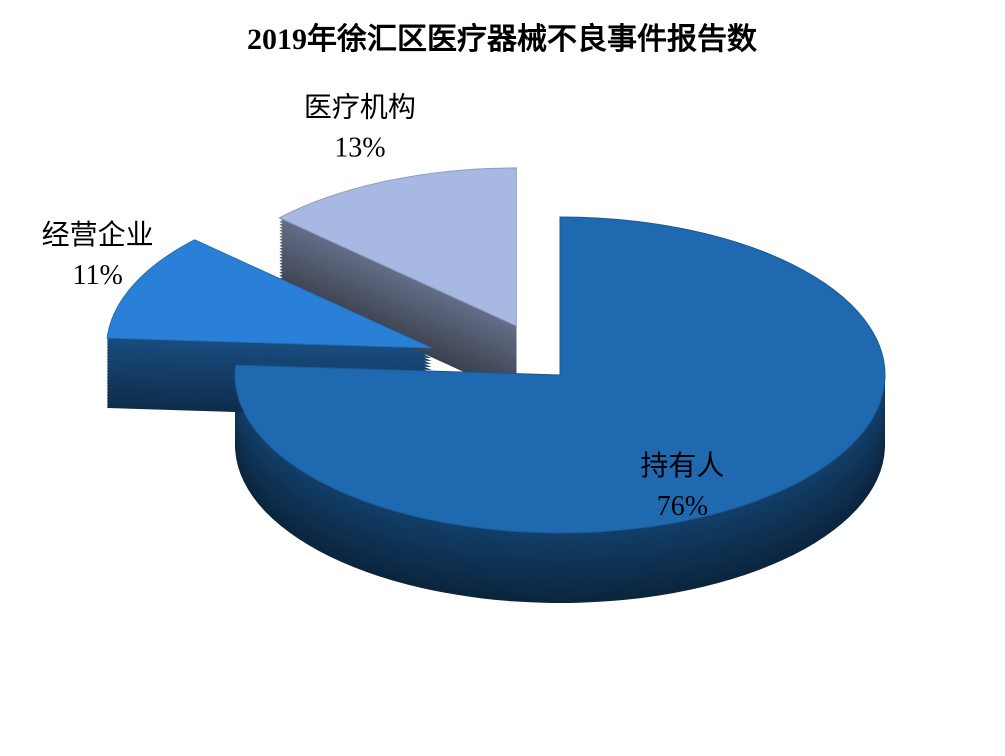 The image size is (1005, 756). I want to click on value-label: 13%, so click(359, 148).